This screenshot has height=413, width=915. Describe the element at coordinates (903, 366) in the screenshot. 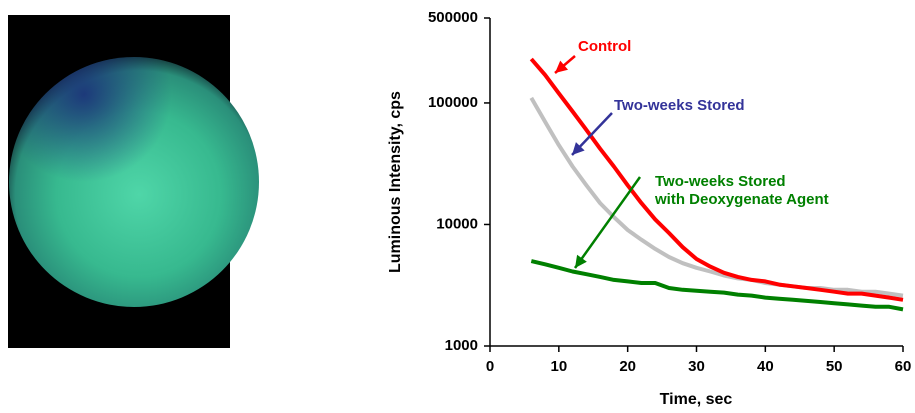

I see `x-tick-label: 60` at that location.